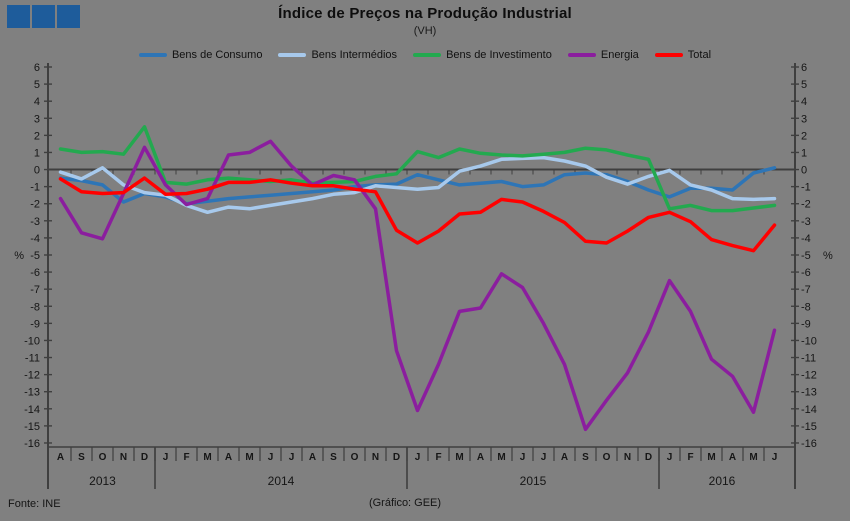 The image size is (850, 521). Describe the element at coordinates (37, 102) in the screenshot. I see `y-tick-label-left: 4` at that location.